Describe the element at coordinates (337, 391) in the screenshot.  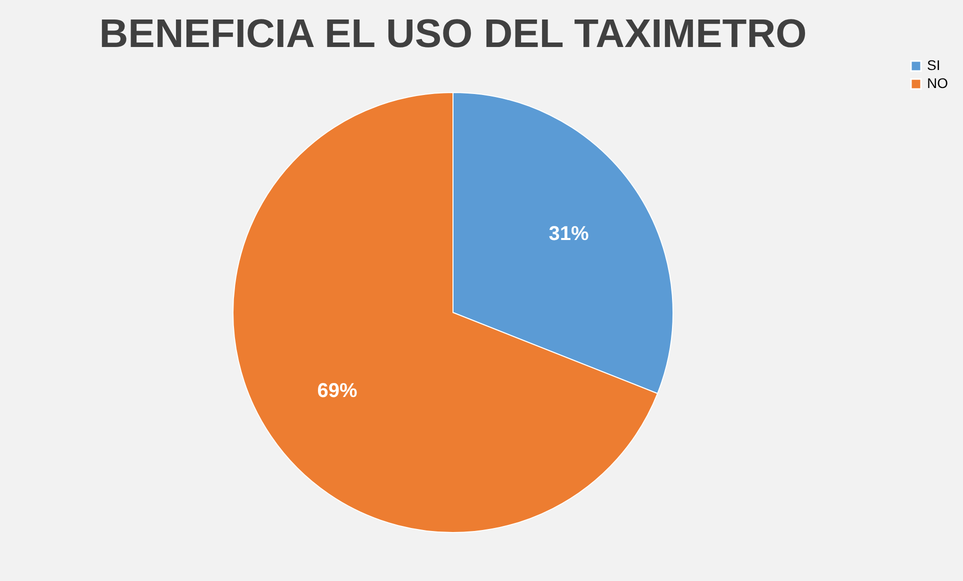
I see `data-label: 69%` at that location.